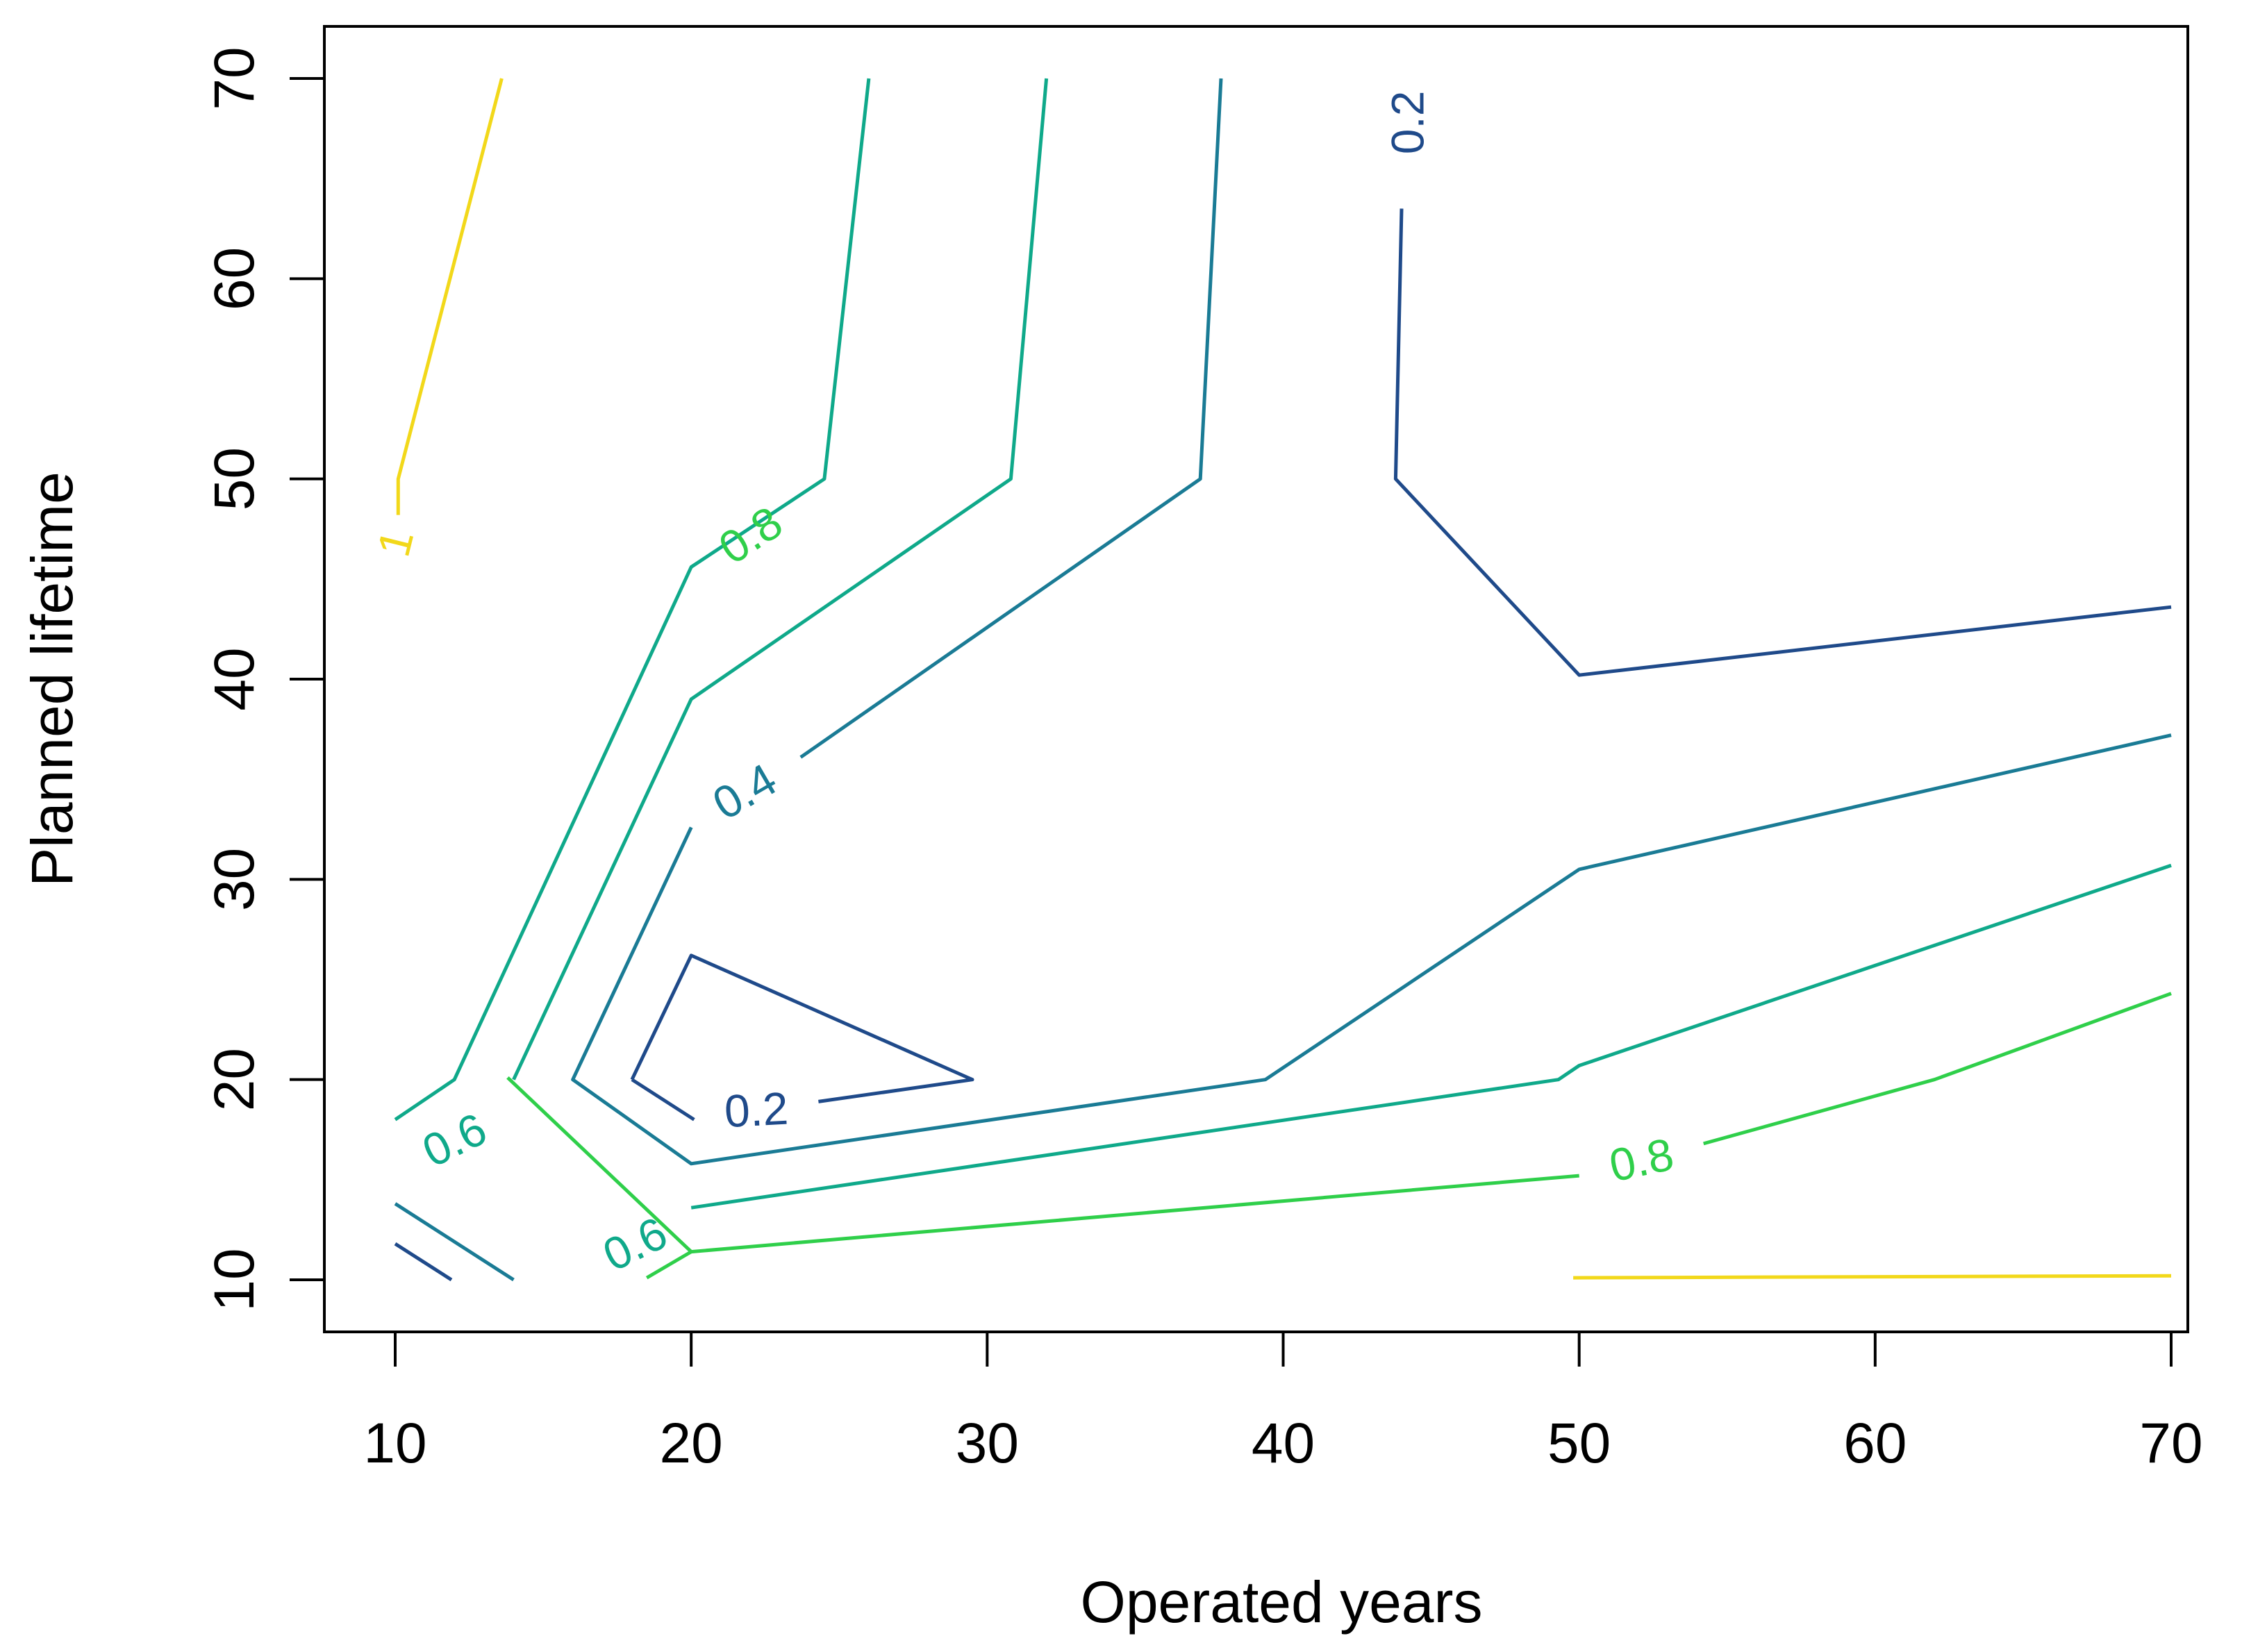 This screenshot has height=1652, width=2267. Describe the element at coordinates (235, 278) in the screenshot. I see `y-tick-label: 60` at that location.